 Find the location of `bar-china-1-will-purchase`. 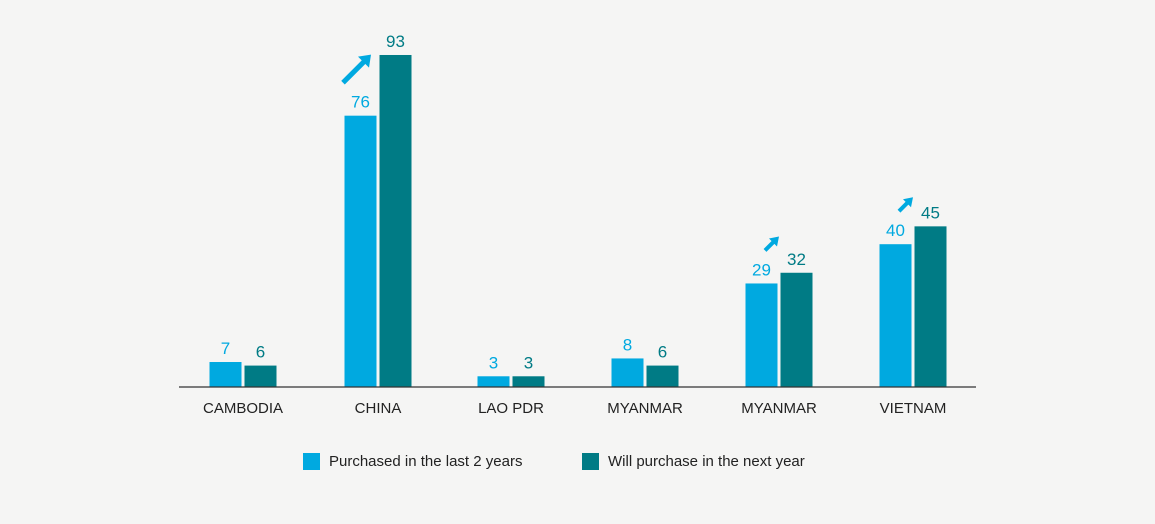

bar-china-1-will-purchase is located at coordinates (395, 221).